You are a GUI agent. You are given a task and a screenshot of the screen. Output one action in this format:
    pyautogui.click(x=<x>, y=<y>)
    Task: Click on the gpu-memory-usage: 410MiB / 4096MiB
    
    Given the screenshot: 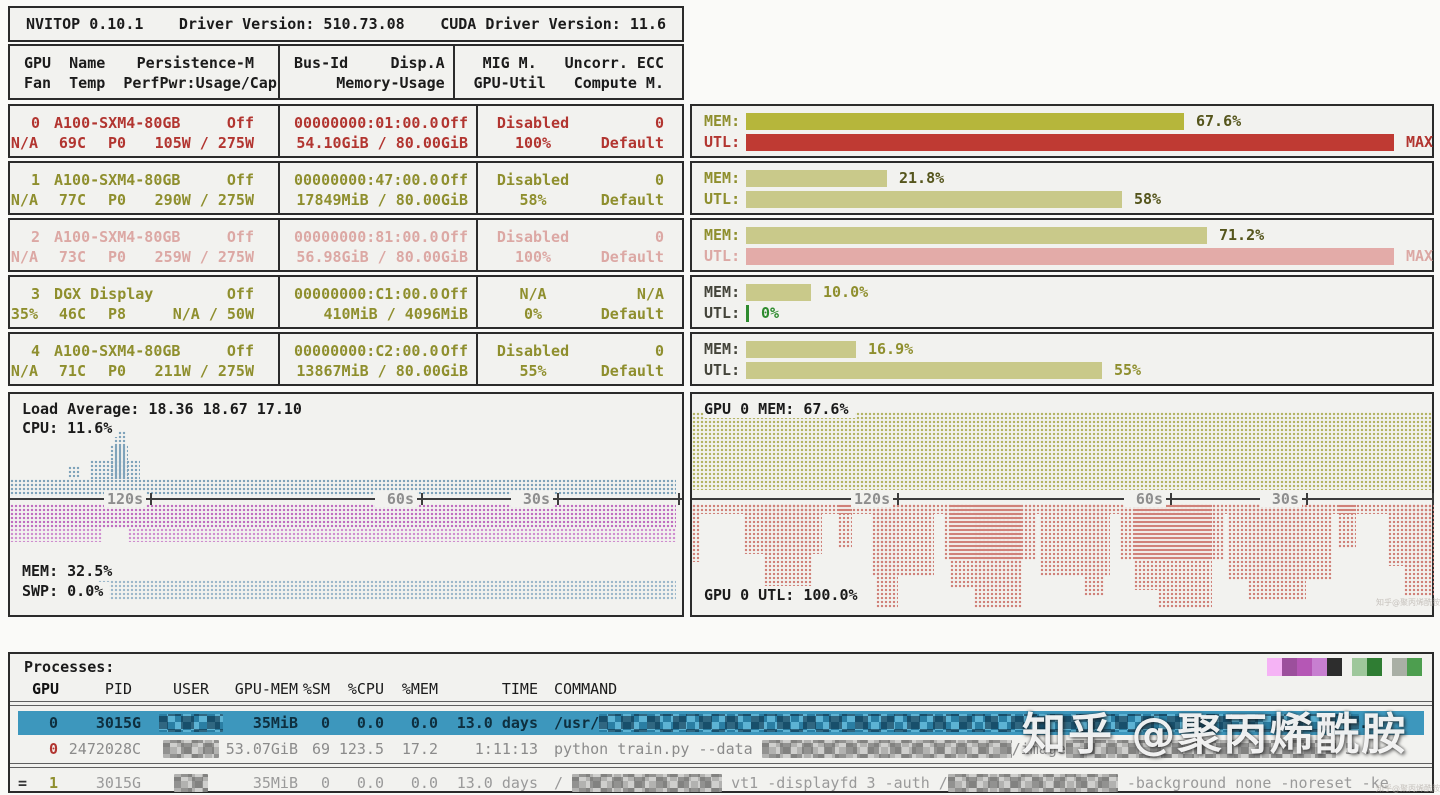 What is the action you would take?
    pyautogui.click(x=396, y=314)
    